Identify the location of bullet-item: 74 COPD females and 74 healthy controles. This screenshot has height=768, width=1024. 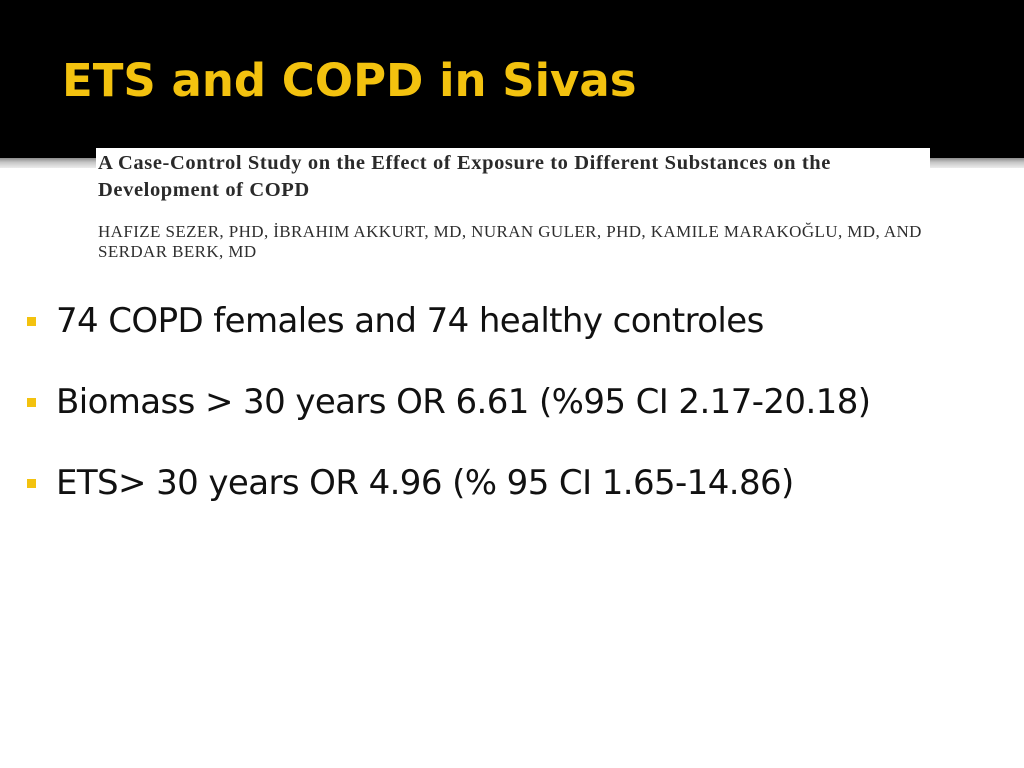
(512, 321).